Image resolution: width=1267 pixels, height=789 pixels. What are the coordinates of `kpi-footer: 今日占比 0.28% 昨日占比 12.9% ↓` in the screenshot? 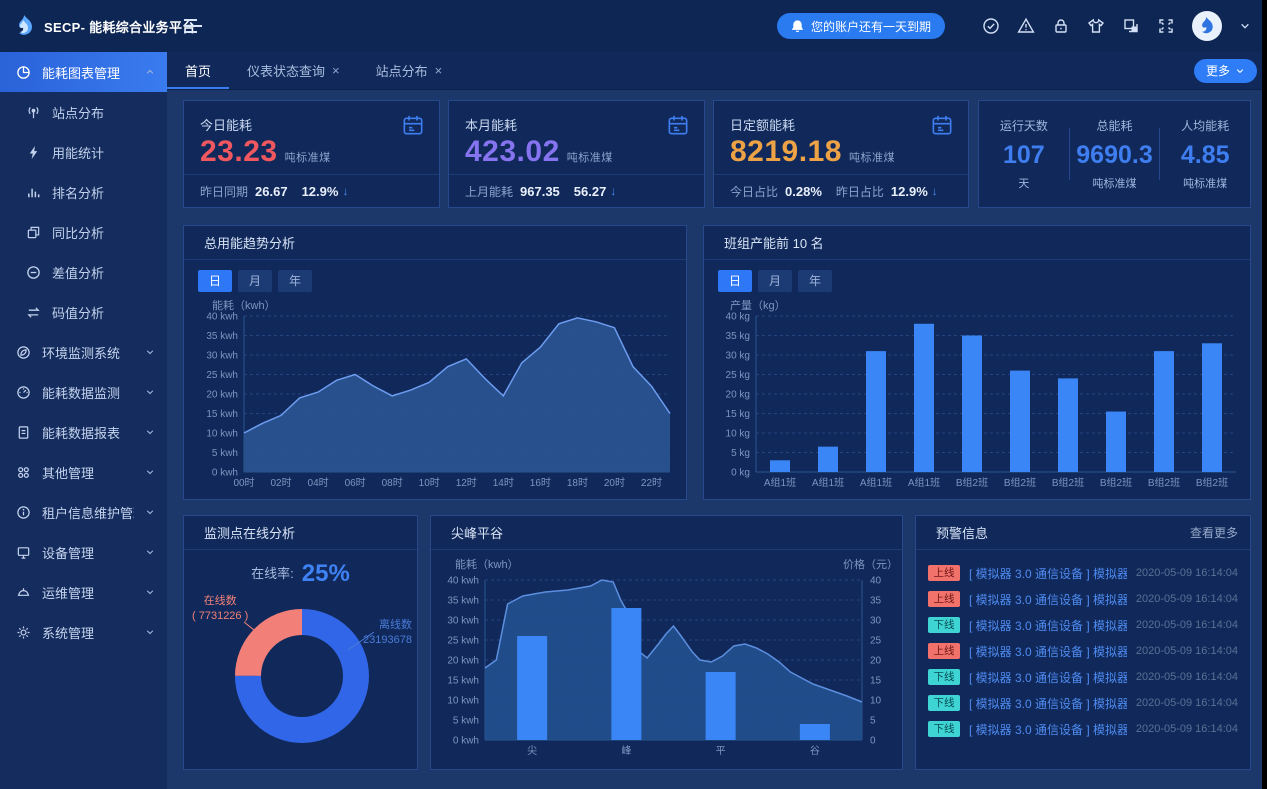 It's located at (841, 190).